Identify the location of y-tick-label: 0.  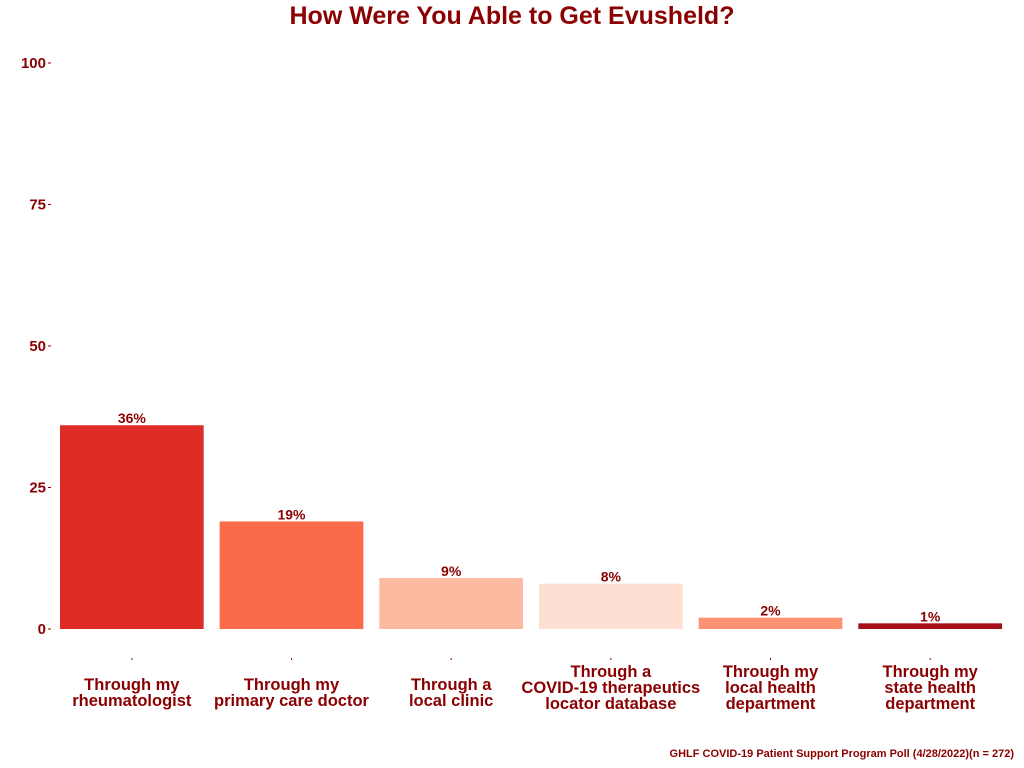
(42, 629).